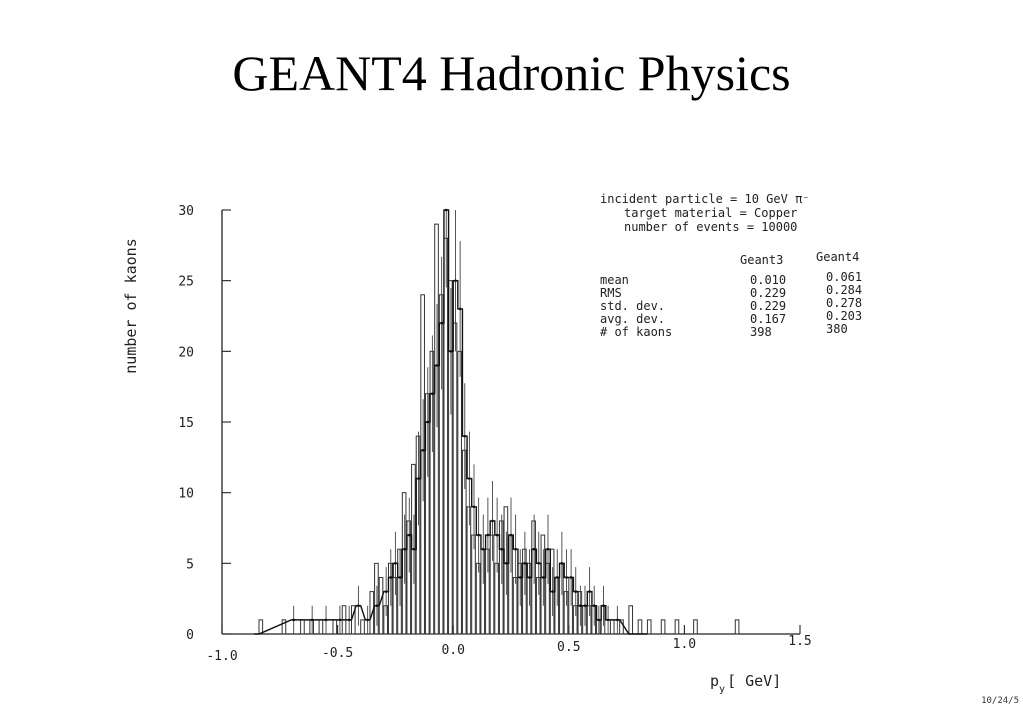 The width and height of the screenshot is (1023, 708). Describe the element at coordinates (337, 653) in the screenshot. I see `x-tick-label: -0.5` at that location.